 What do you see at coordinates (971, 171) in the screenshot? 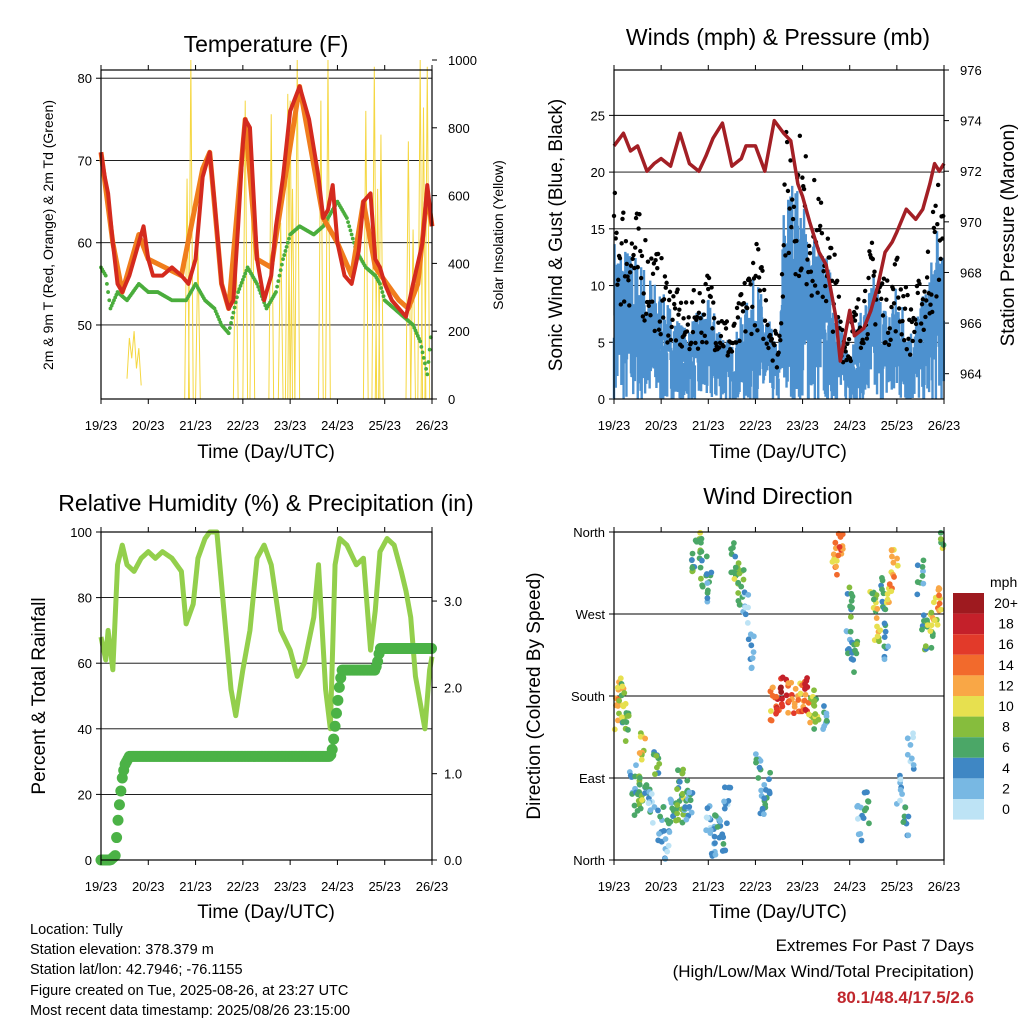
I see `y2-tick-label: 972` at bounding box center [971, 171].